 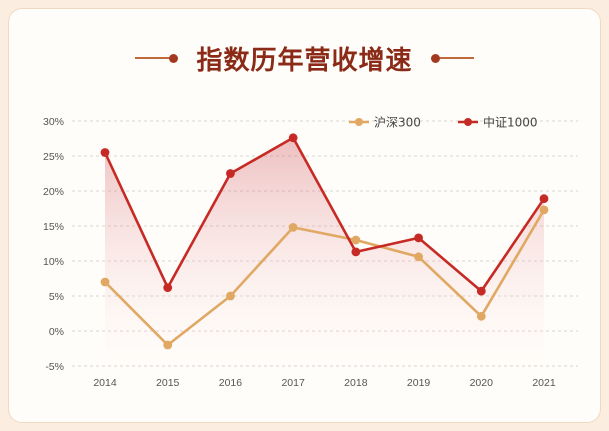 I want to click on x-tick-label: 2015, so click(x=168, y=383).